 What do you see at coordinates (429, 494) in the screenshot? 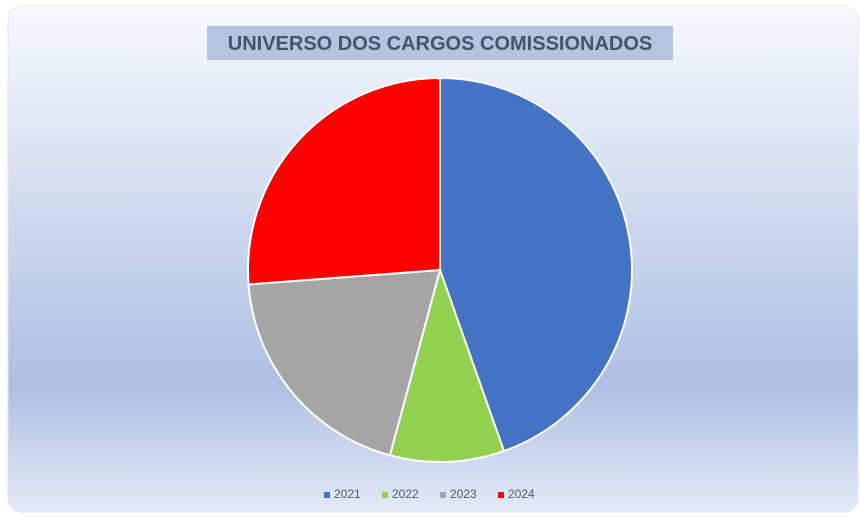
I see `legend: 2021 2022 2023 2024` at bounding box center [429, 494].